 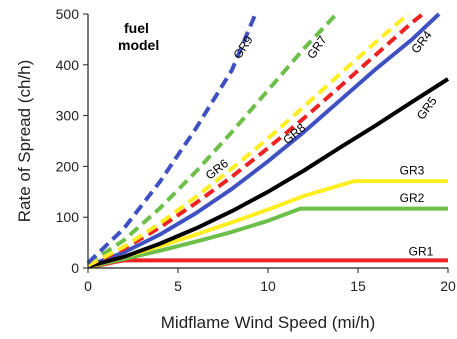 What do you see at coordinates (75, 268) in the screenshot?
I see `y-tick-label: 0` at bounding box center [75, 268].